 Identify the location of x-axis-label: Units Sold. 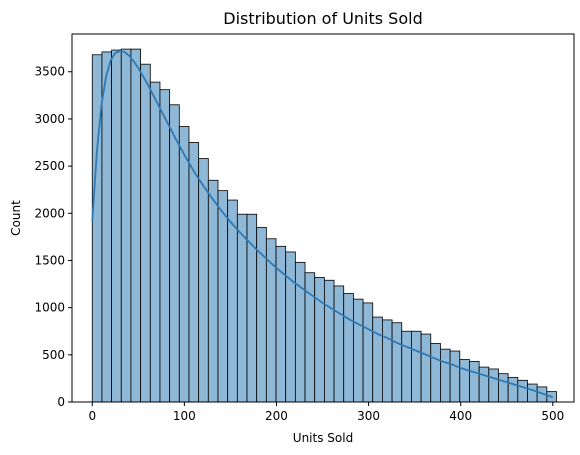
(323, 438).